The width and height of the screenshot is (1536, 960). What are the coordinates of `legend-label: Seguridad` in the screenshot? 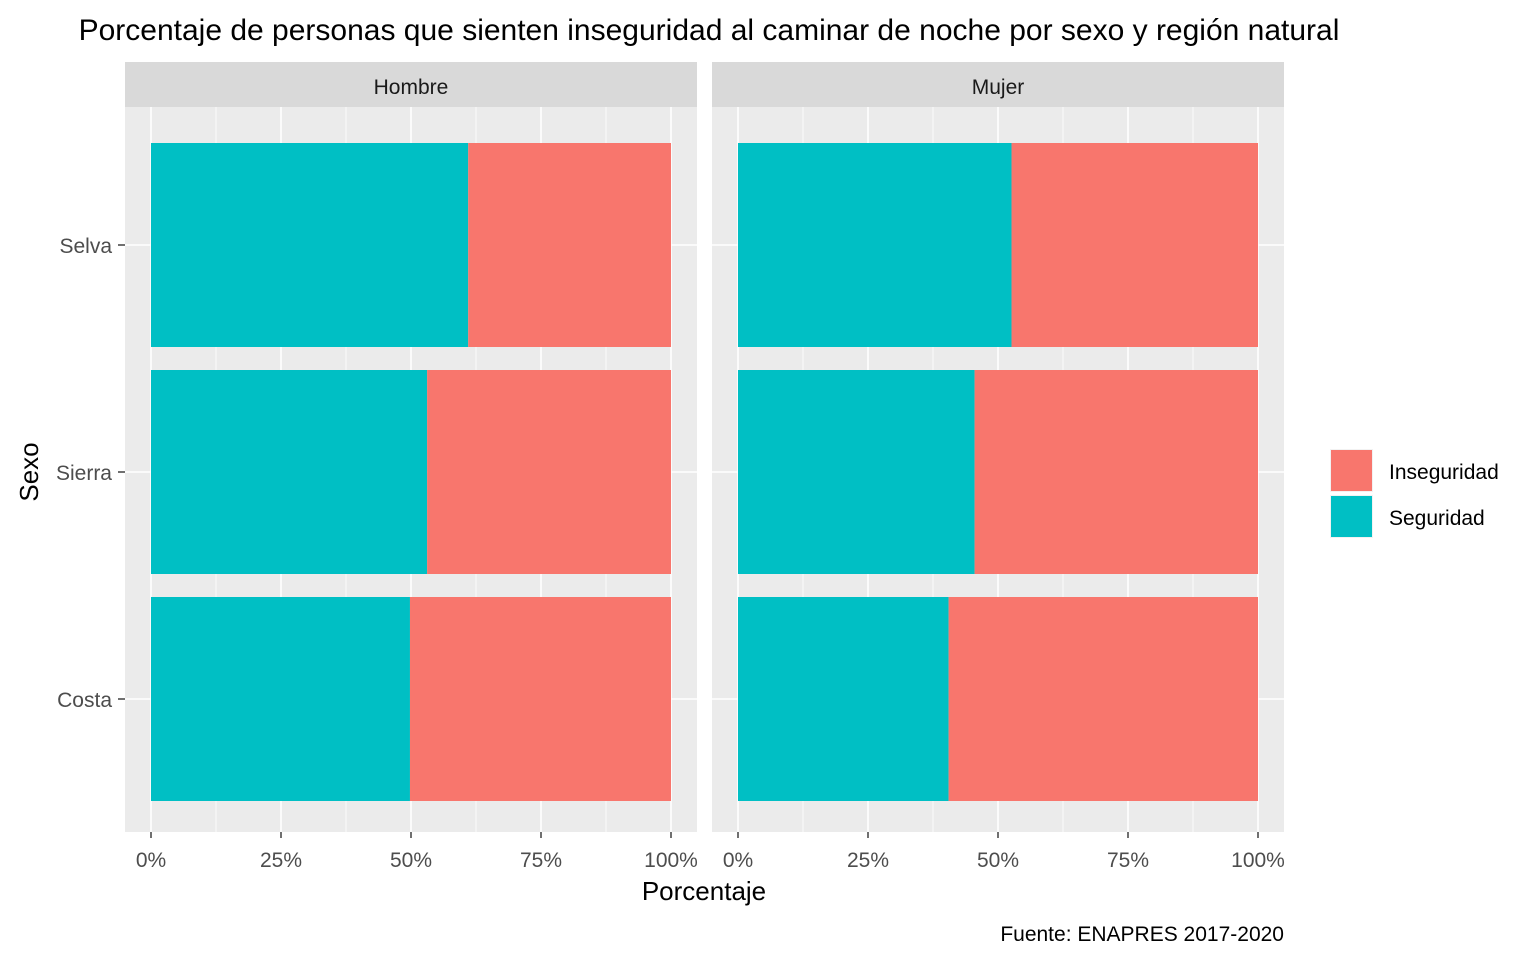 It's located at (1437, 518).